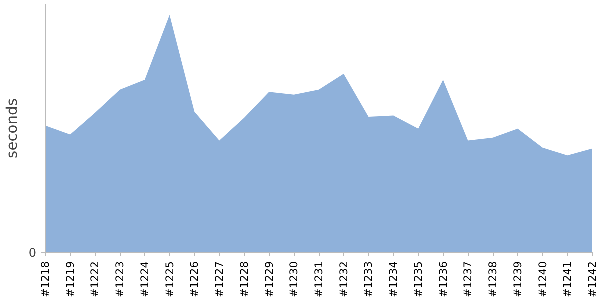 This screenshot has width=600, height=300. Describe the element at coordinates (418, 279) in the screenshot. I see `x-tick-label: #1235` at that location.